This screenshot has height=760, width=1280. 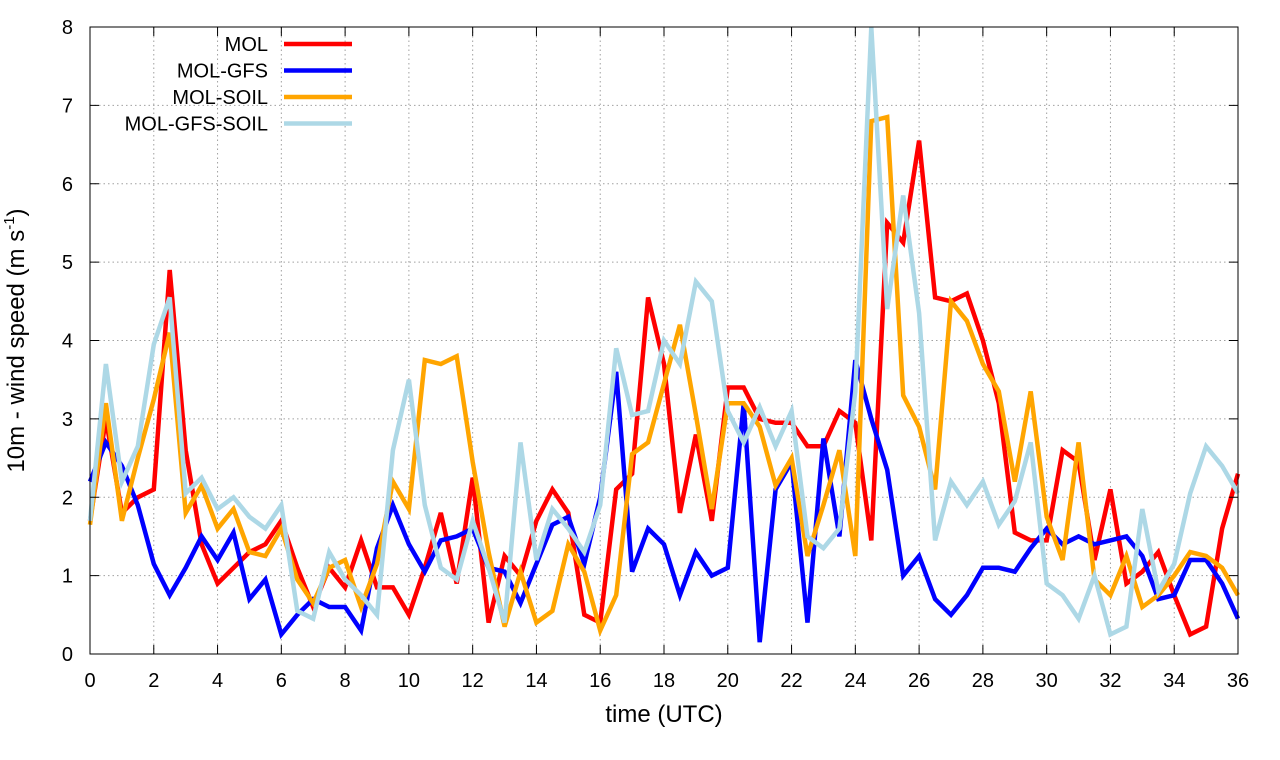 What do you see at coordinates (983, 681) in the screenshot?
I see `x-tick-label: 28` at bounding box center [983, 681].